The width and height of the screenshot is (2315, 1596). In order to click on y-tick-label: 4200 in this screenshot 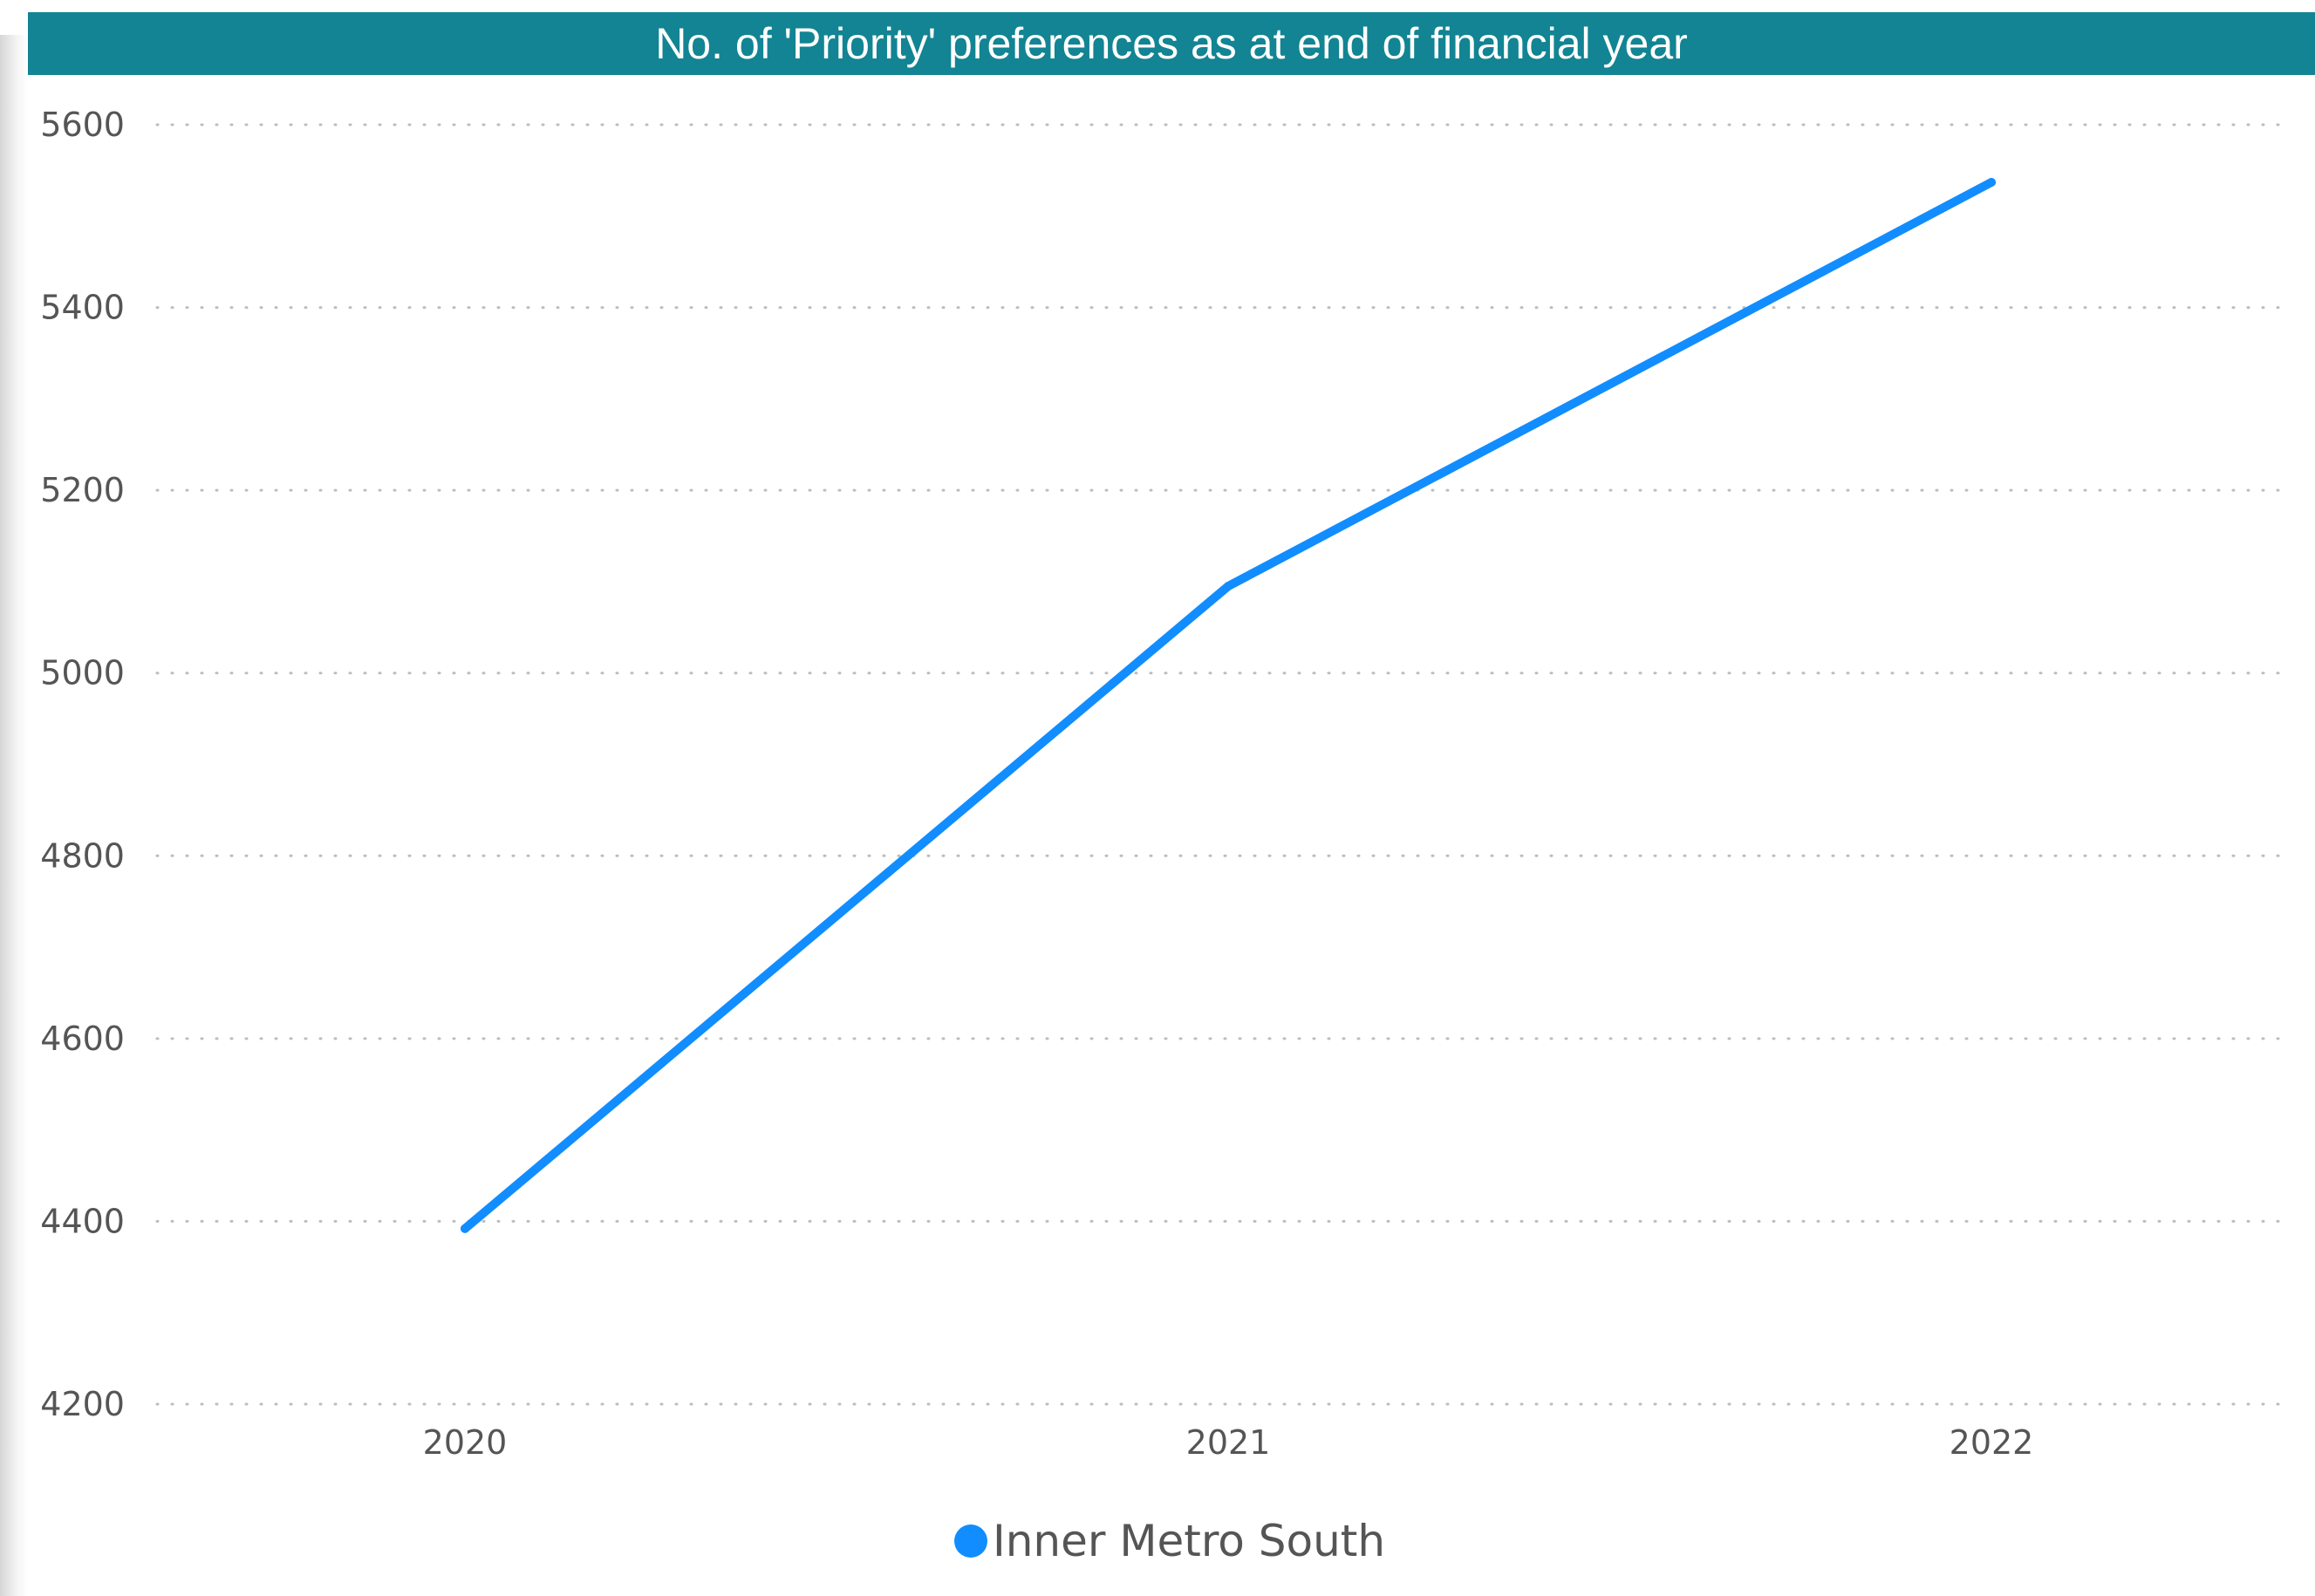, I will do `click(82, 1404)`.